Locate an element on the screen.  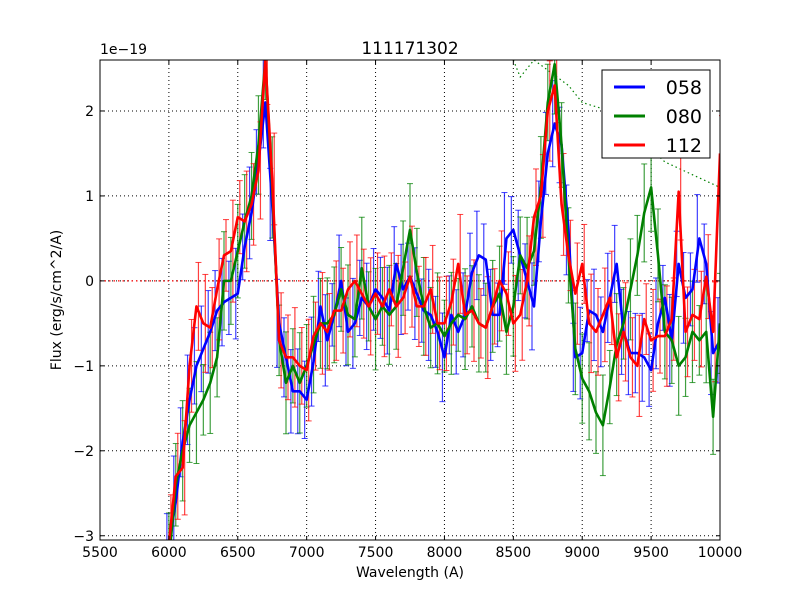
x-tick-label: 6500 is located at coordinates (238, 553).